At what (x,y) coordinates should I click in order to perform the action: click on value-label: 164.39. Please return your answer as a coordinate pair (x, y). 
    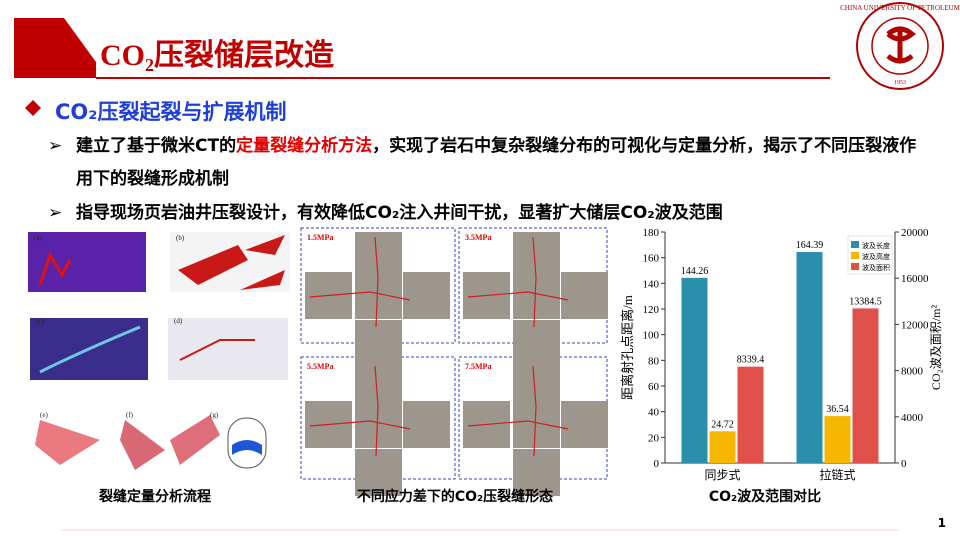
    Looking at the image, I should click on (810, 245).